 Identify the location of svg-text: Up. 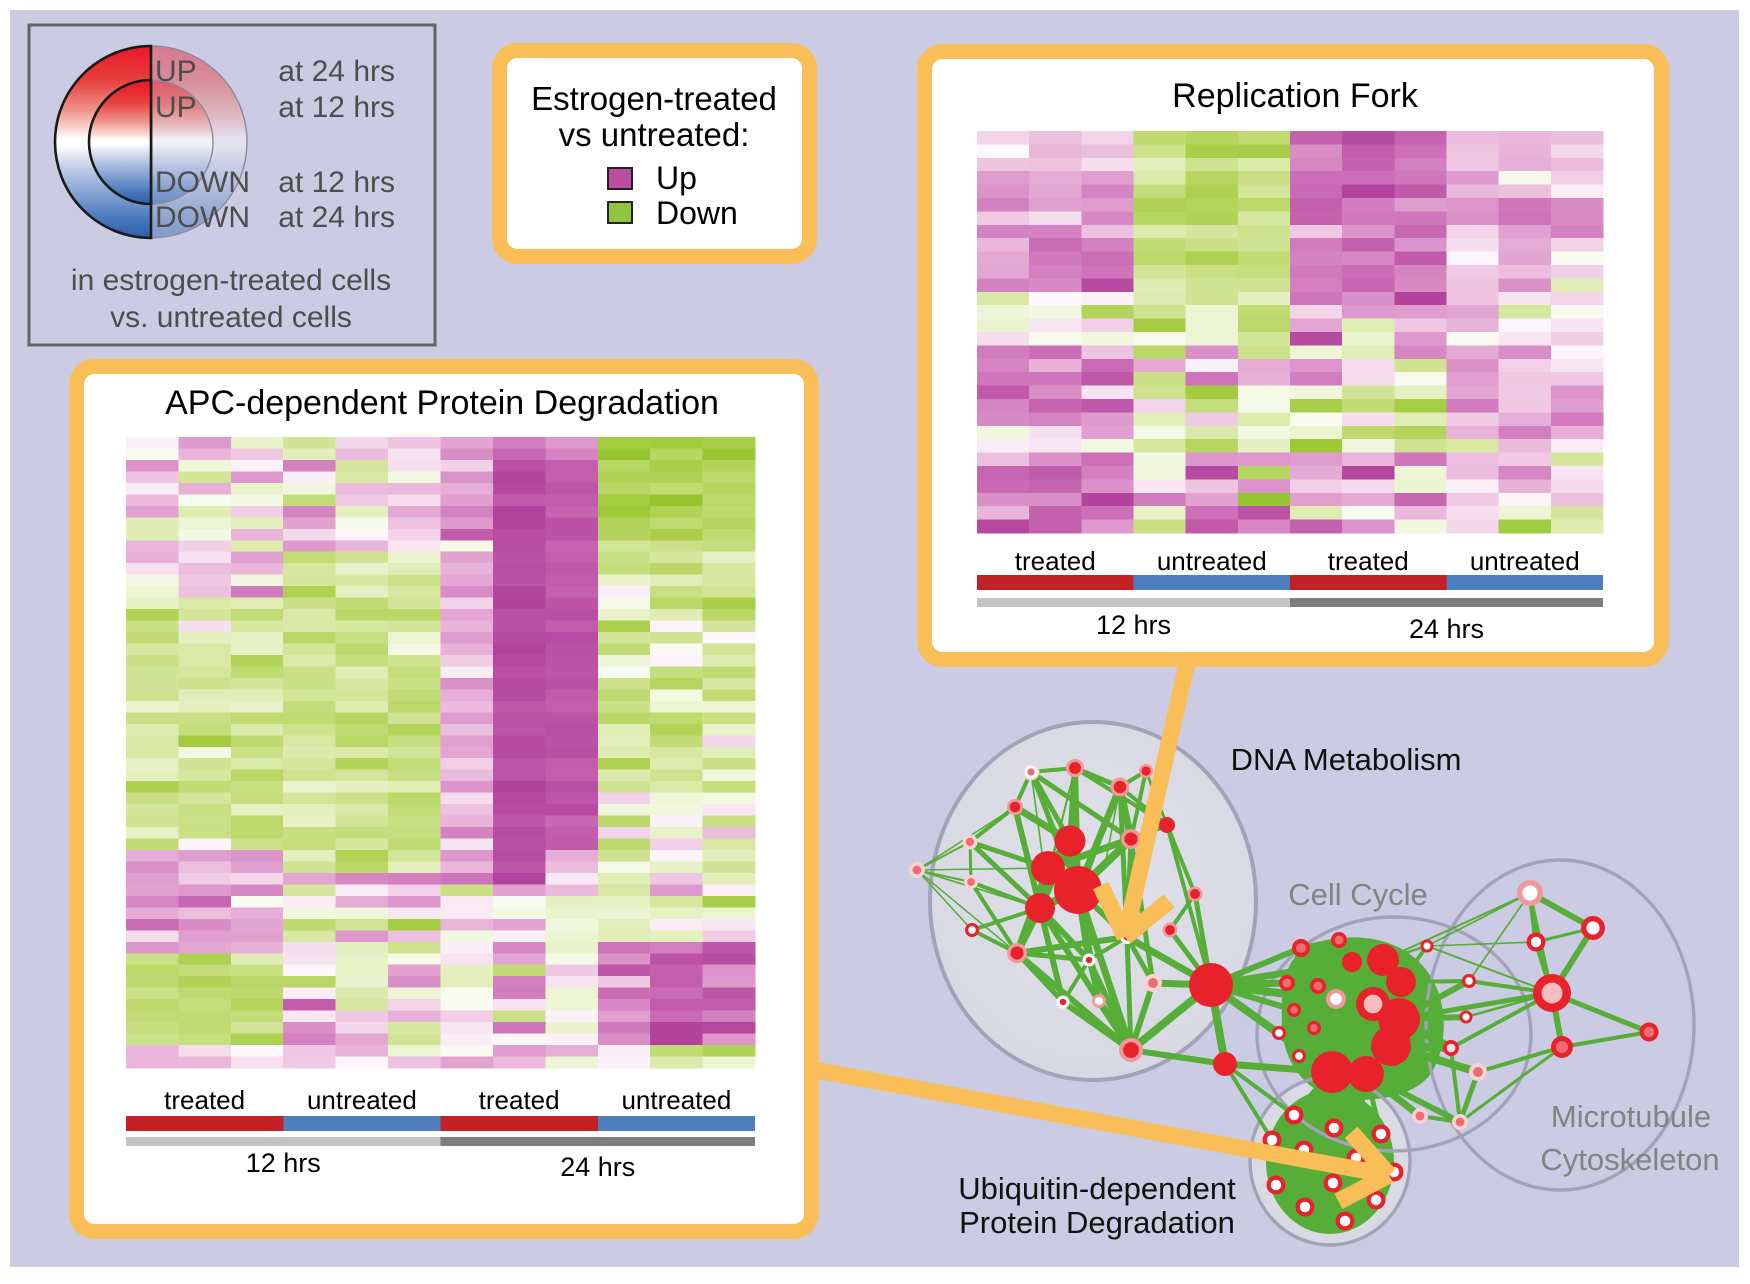
(676, 178).